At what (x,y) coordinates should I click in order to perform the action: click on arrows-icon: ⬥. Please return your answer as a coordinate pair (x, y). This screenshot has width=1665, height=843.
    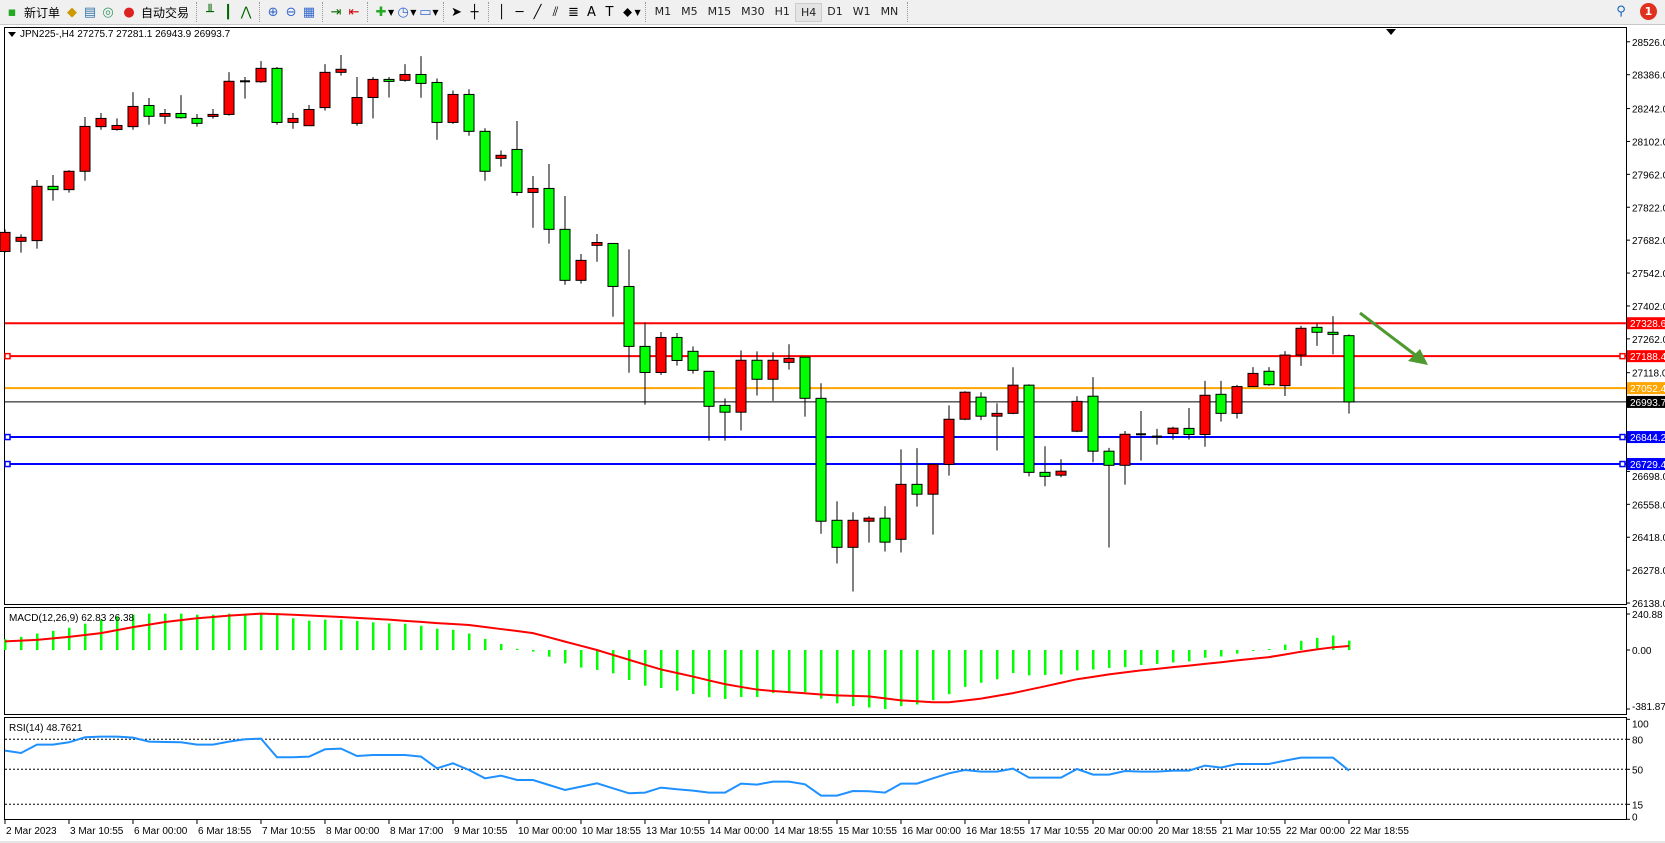
    Looking at the image, I should click on (627, 12).